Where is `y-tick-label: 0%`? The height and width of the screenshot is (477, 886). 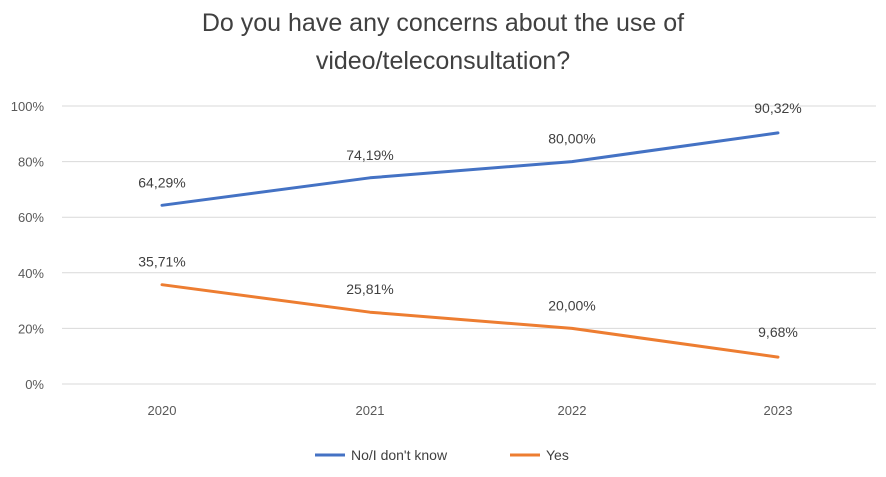 y-tick-label: 0% is located at coordinates (34, 384).